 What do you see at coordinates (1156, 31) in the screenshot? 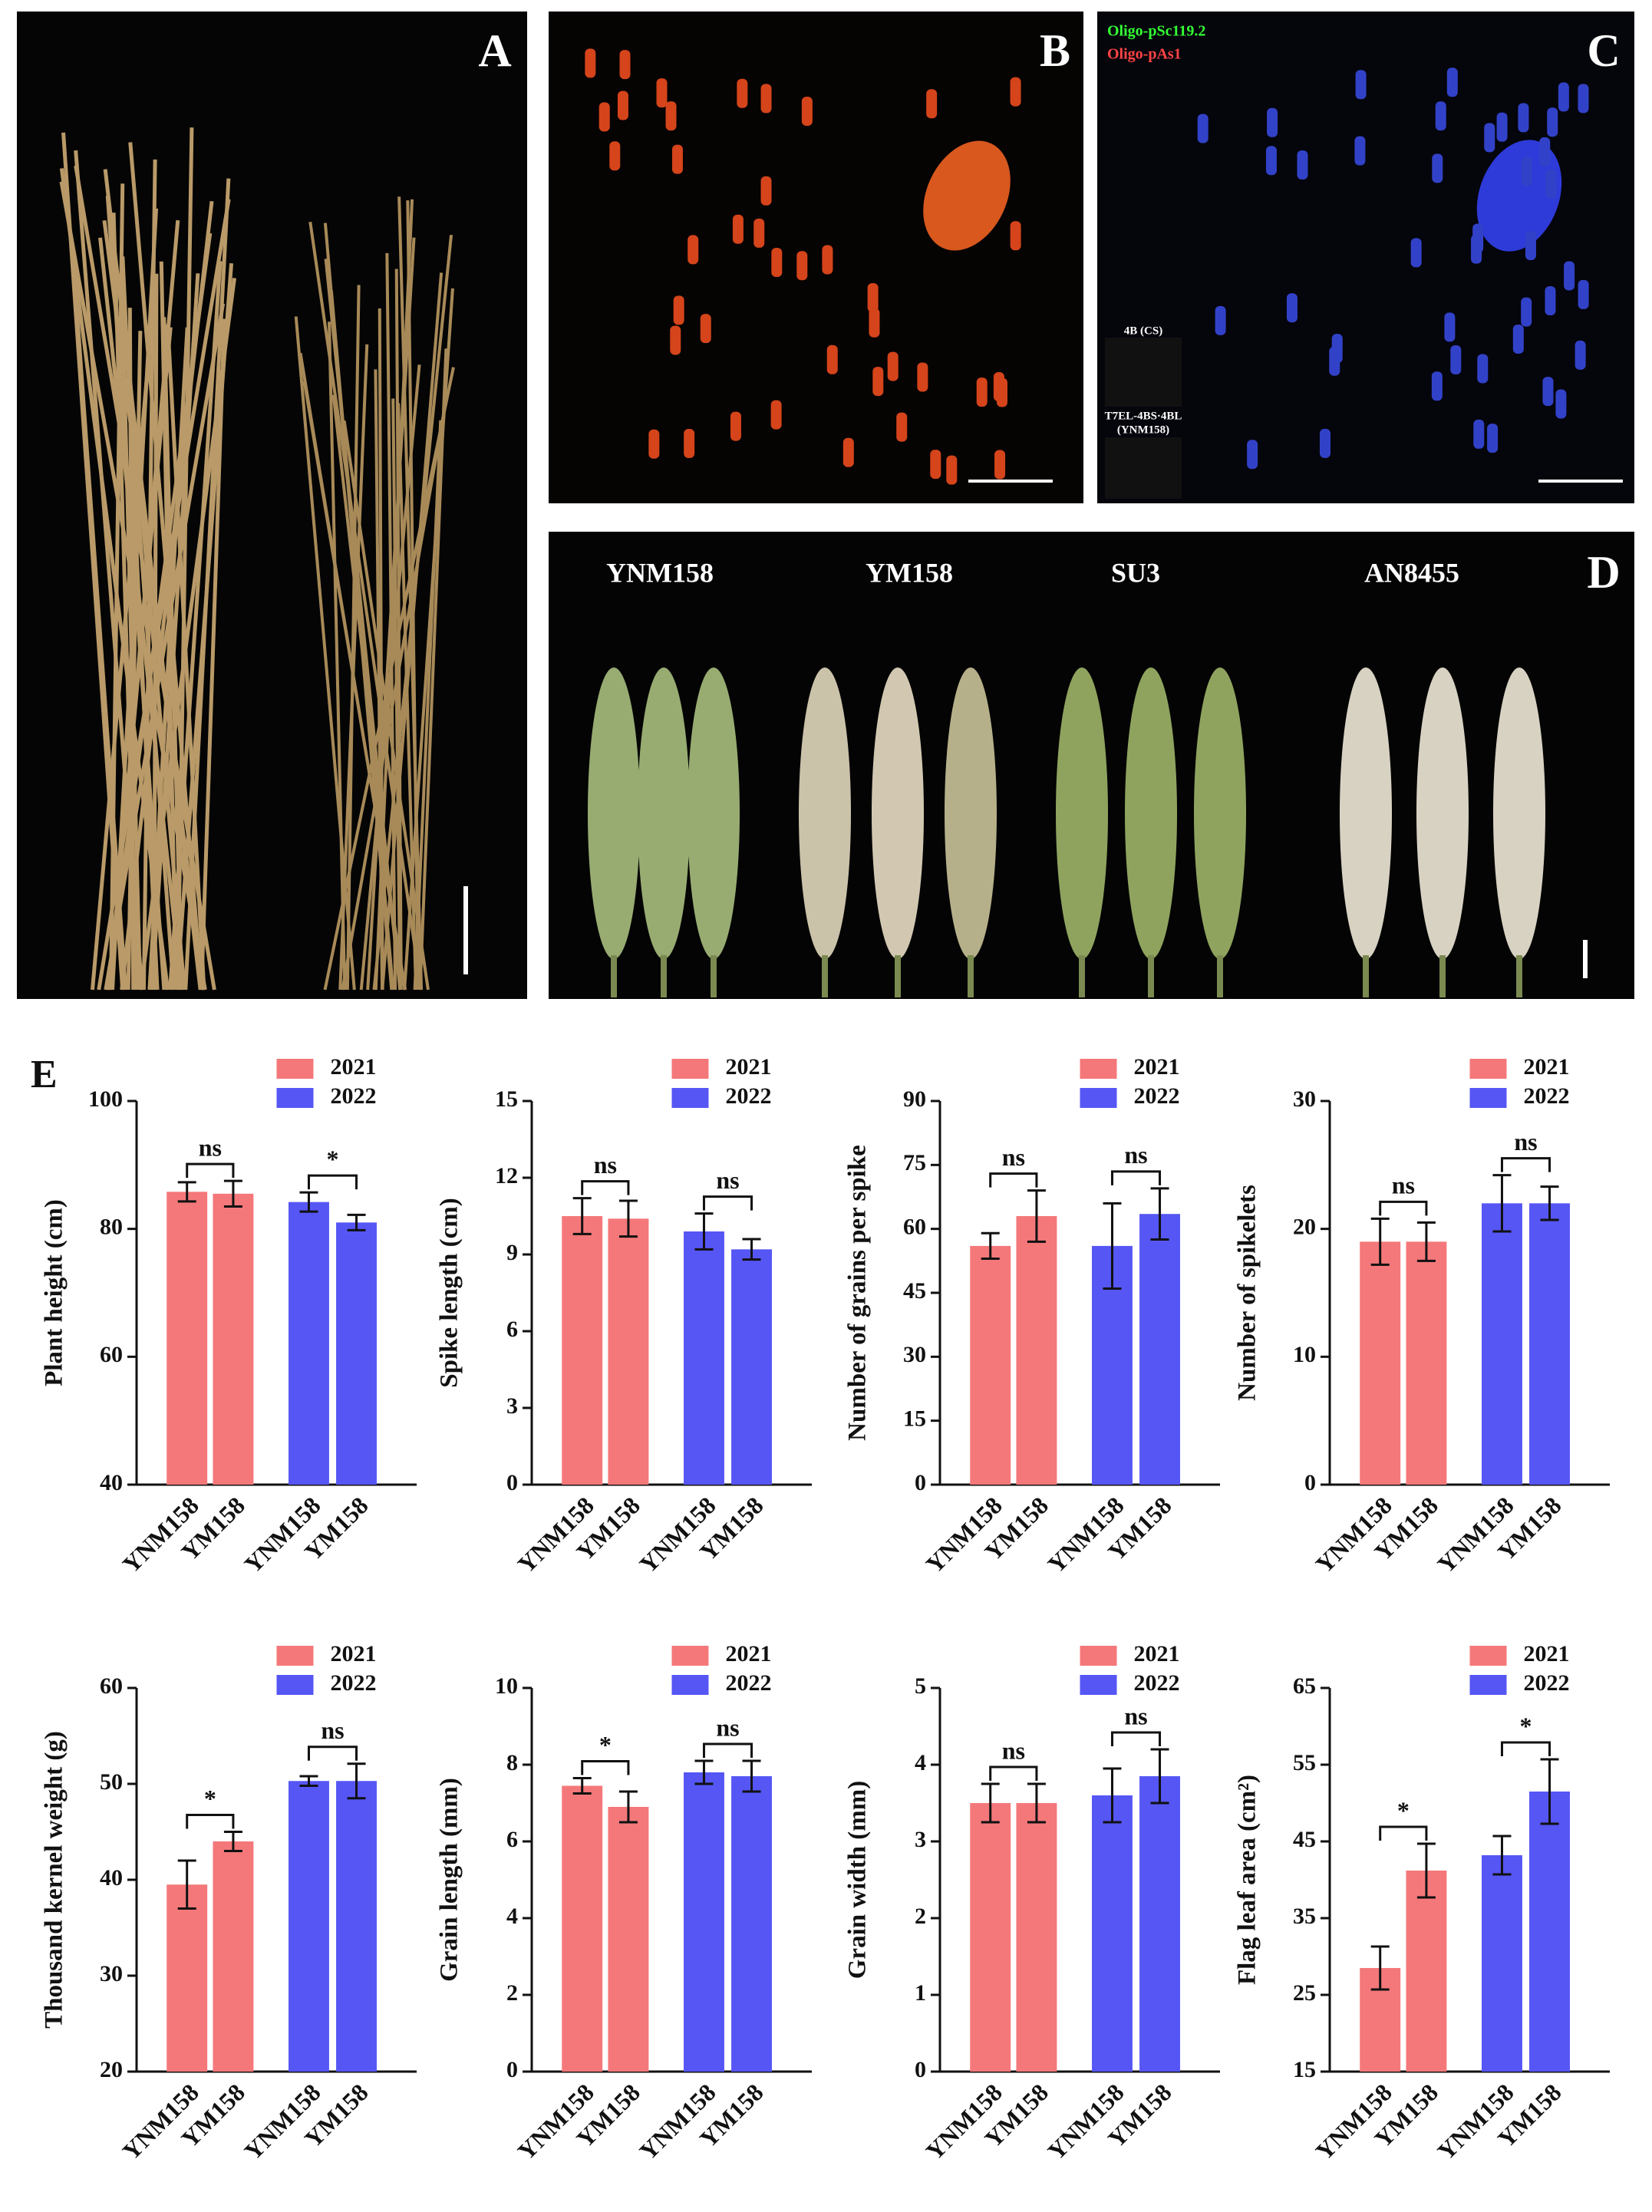
I see `probe-label: Oligo-pSc119.2` at bounding box center [1156, 31].